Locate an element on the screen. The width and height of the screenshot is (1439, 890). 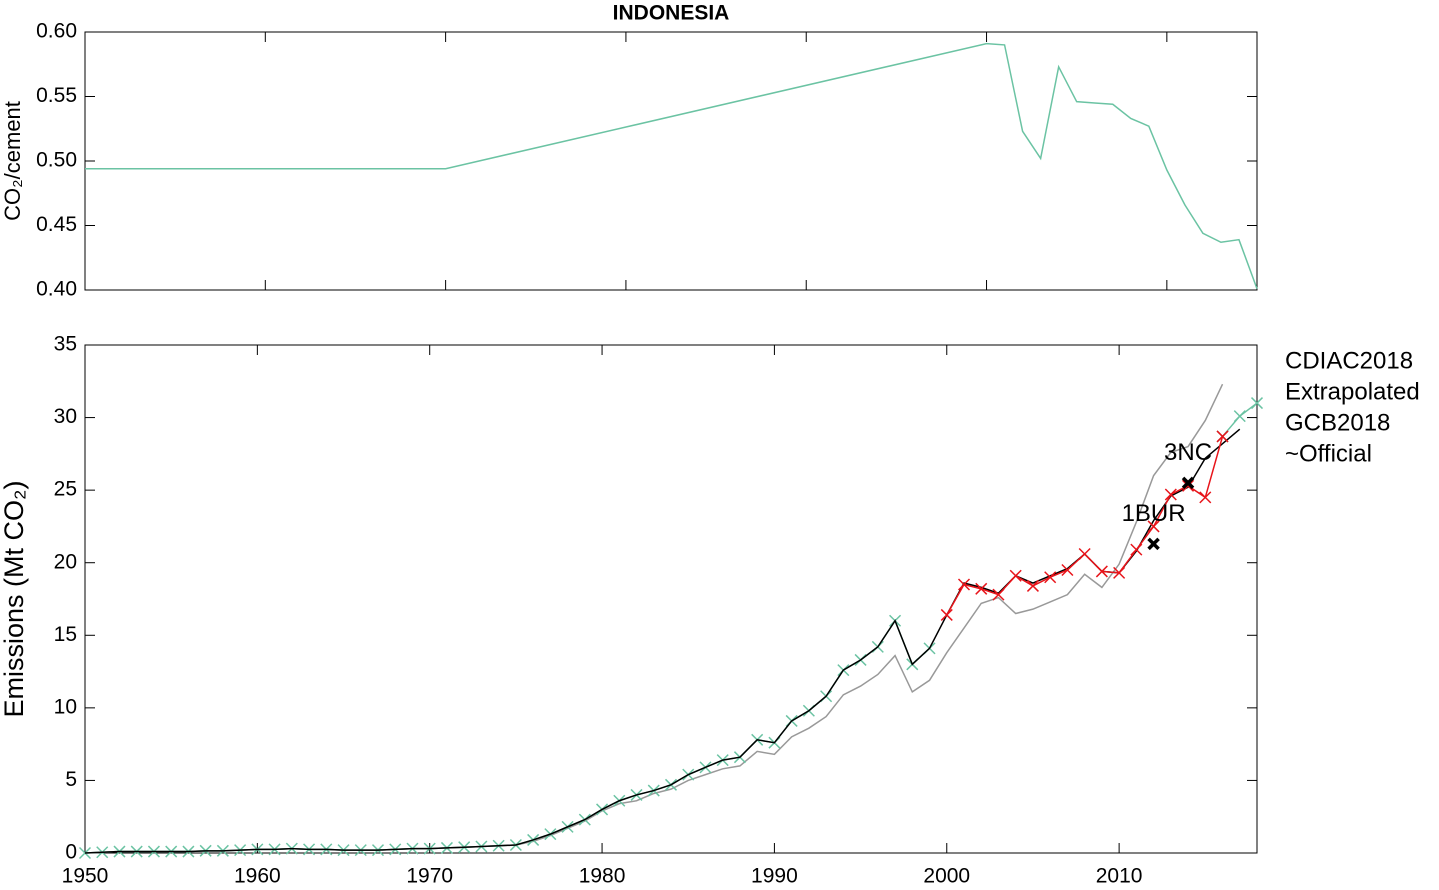
legend-label: ~Official is located at coordinates (1328, 453).